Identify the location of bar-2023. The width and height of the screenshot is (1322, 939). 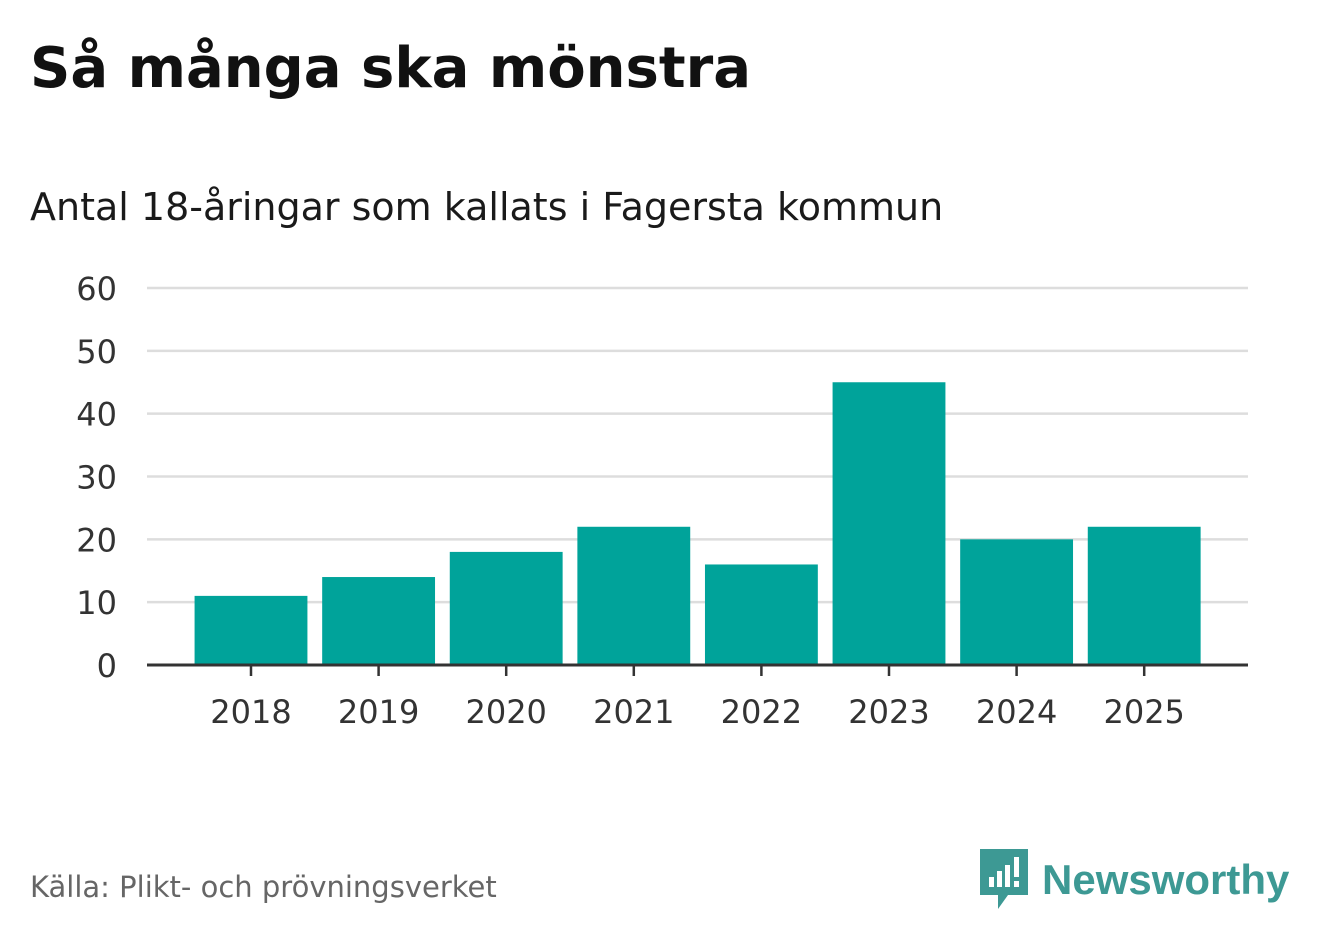
(889, 523).